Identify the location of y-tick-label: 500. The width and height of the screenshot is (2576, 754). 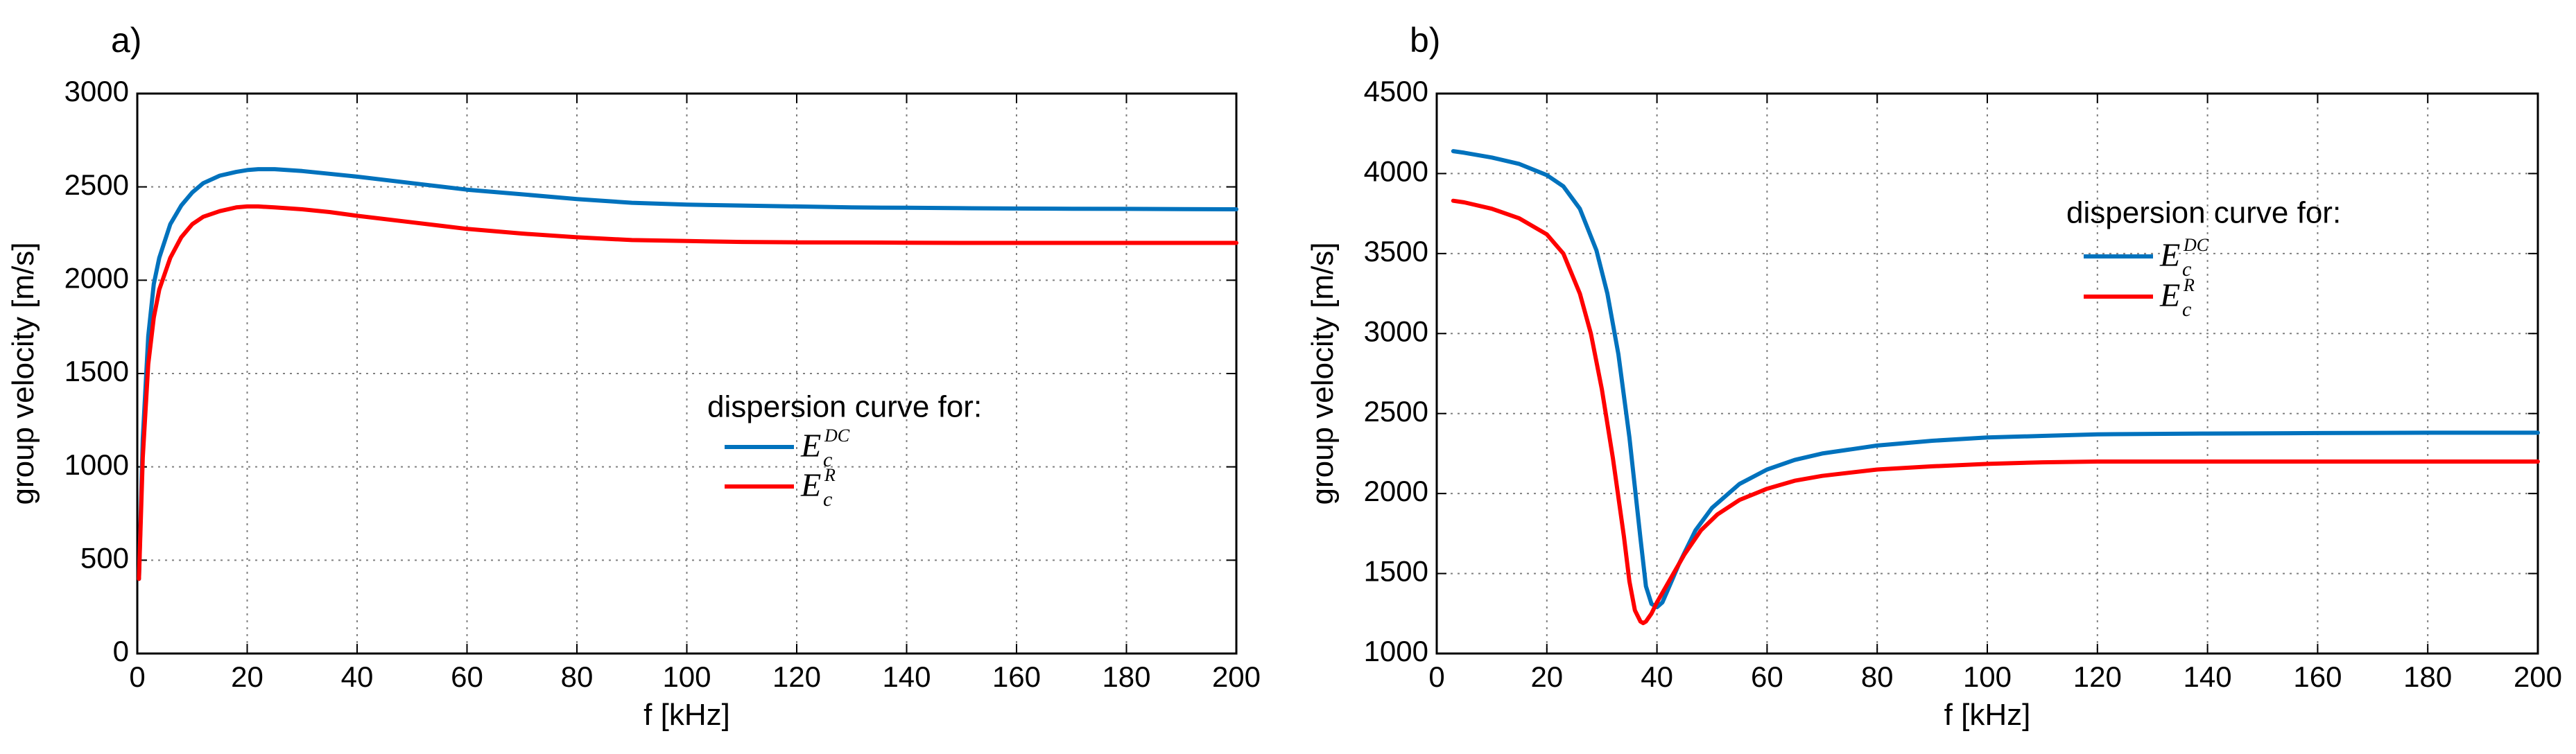
(104, 557).